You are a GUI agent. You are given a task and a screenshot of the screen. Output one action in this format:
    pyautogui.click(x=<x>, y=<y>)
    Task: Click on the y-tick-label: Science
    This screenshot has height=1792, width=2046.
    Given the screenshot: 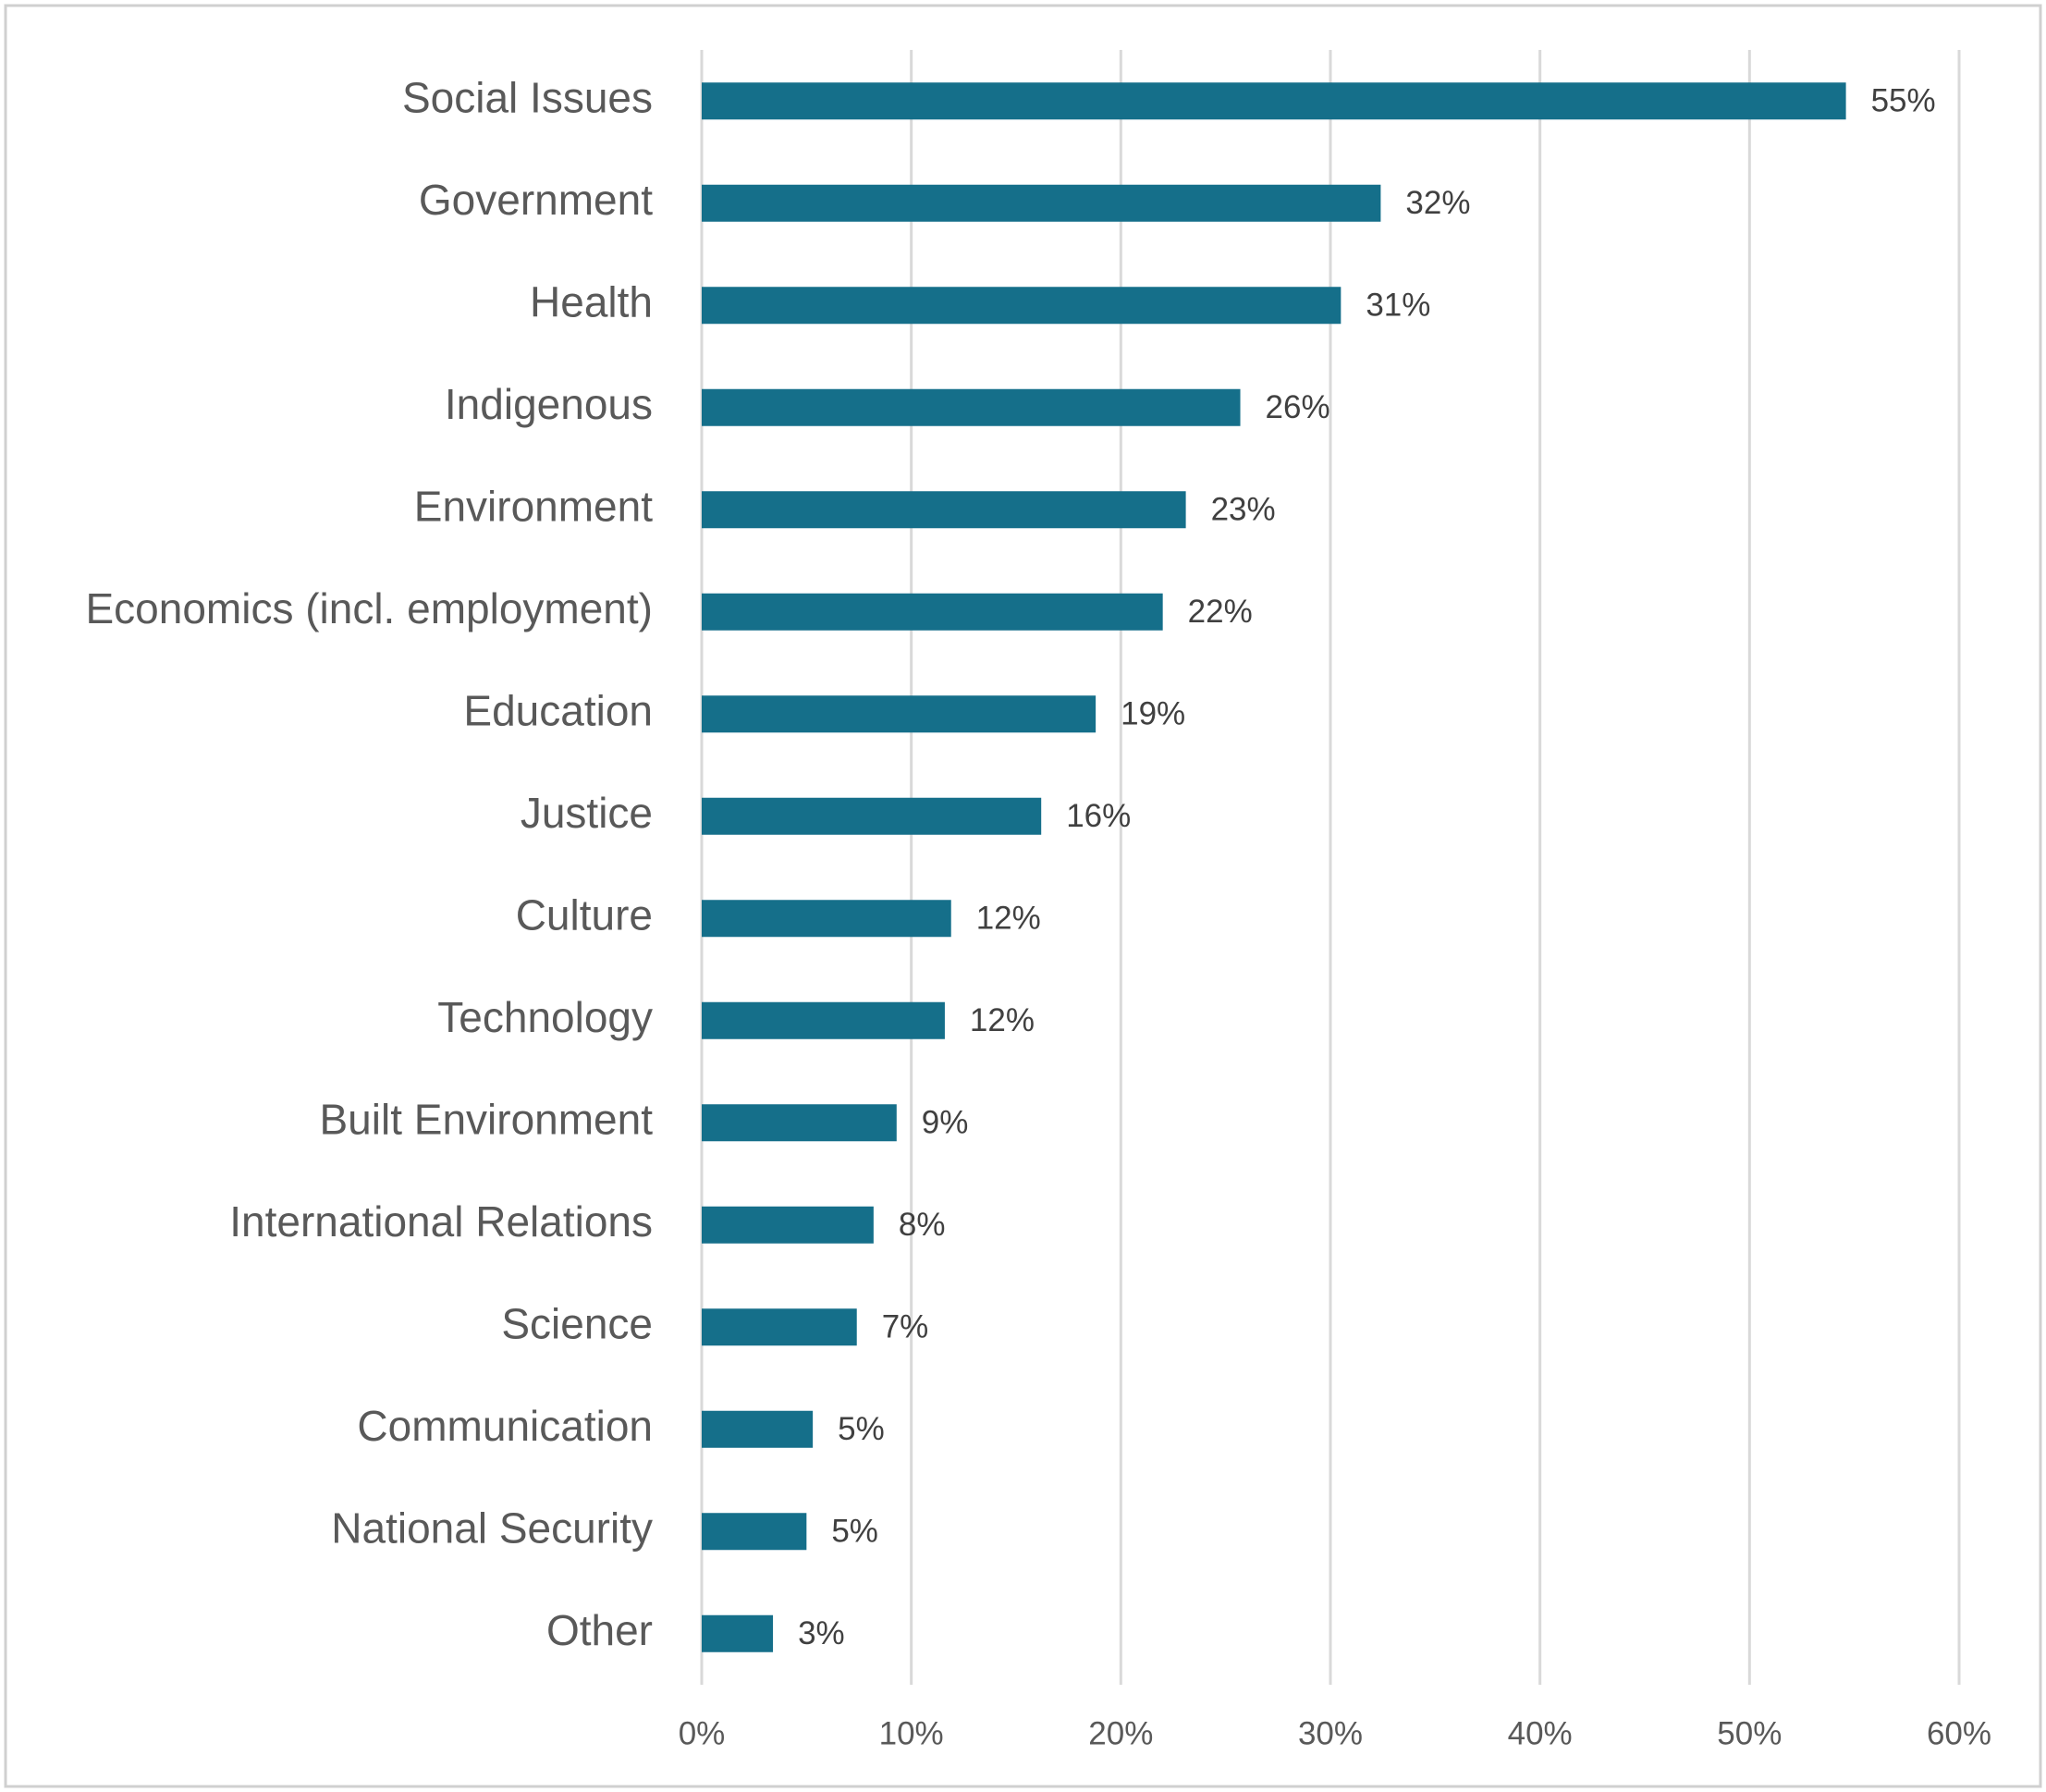 What is the action you would take?
    pyautogui.click(x=577, y=1323)
    